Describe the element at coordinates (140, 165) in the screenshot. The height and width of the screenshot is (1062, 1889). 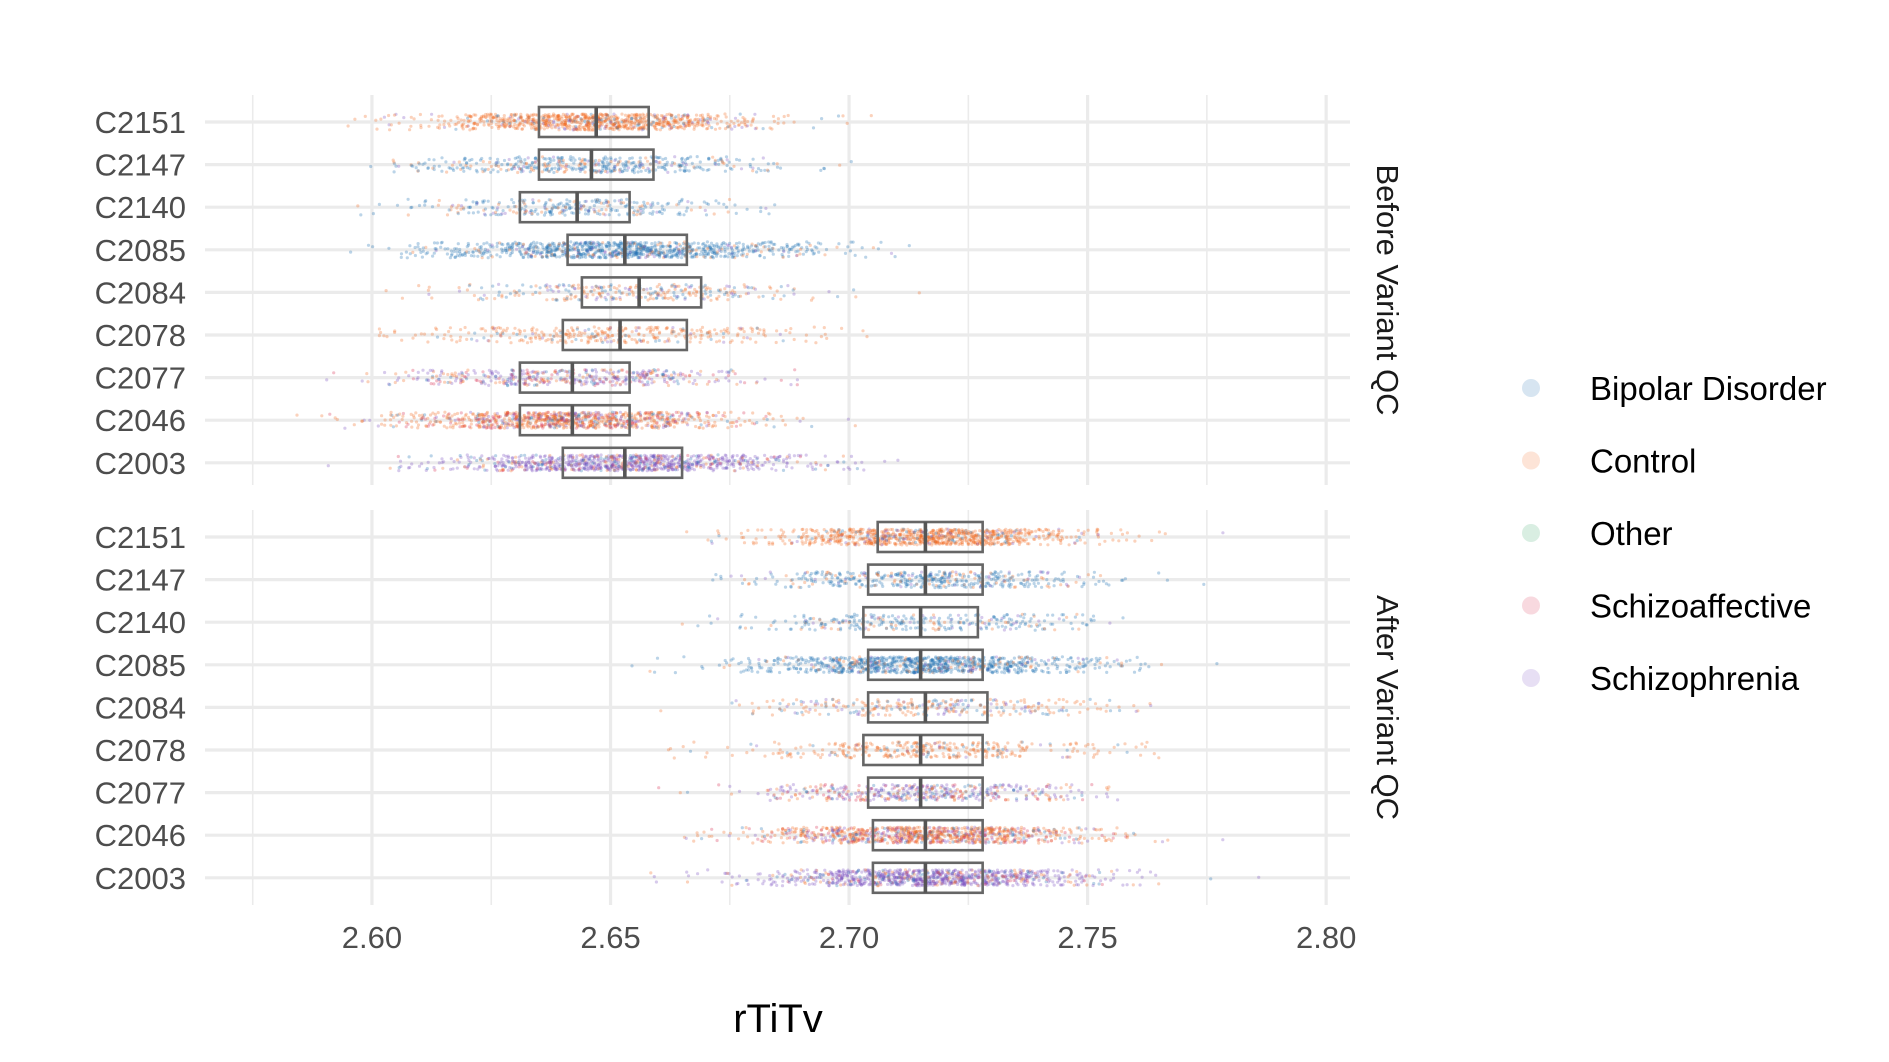
I see `y-tick-label: C2147` at that location.